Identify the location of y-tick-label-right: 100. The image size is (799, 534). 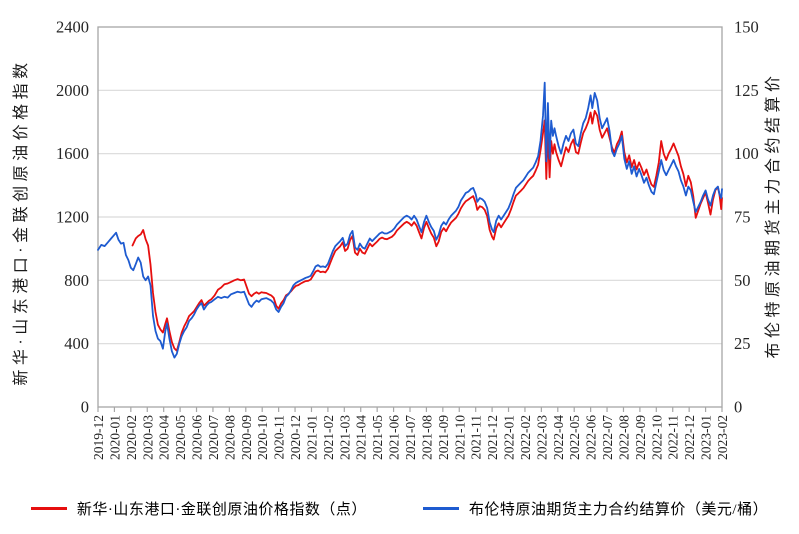
(746, 153).